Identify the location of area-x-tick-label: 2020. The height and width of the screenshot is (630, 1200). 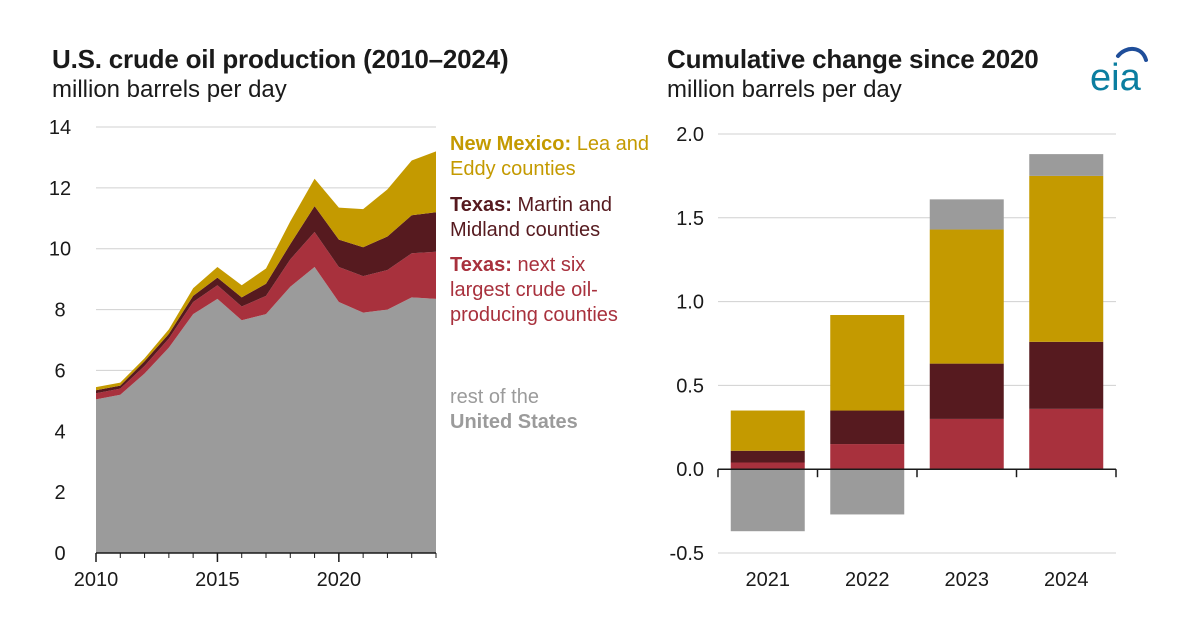
(339, 580).